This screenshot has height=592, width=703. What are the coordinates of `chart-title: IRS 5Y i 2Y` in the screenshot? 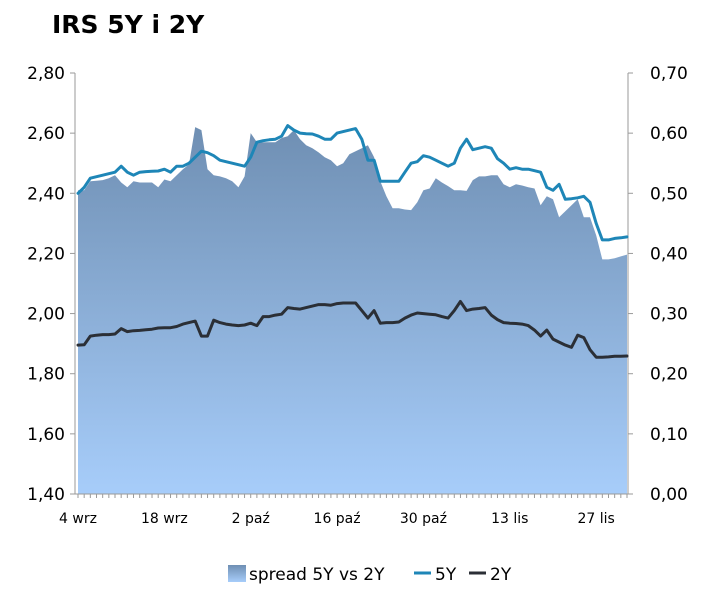 It's located at (128, 24).